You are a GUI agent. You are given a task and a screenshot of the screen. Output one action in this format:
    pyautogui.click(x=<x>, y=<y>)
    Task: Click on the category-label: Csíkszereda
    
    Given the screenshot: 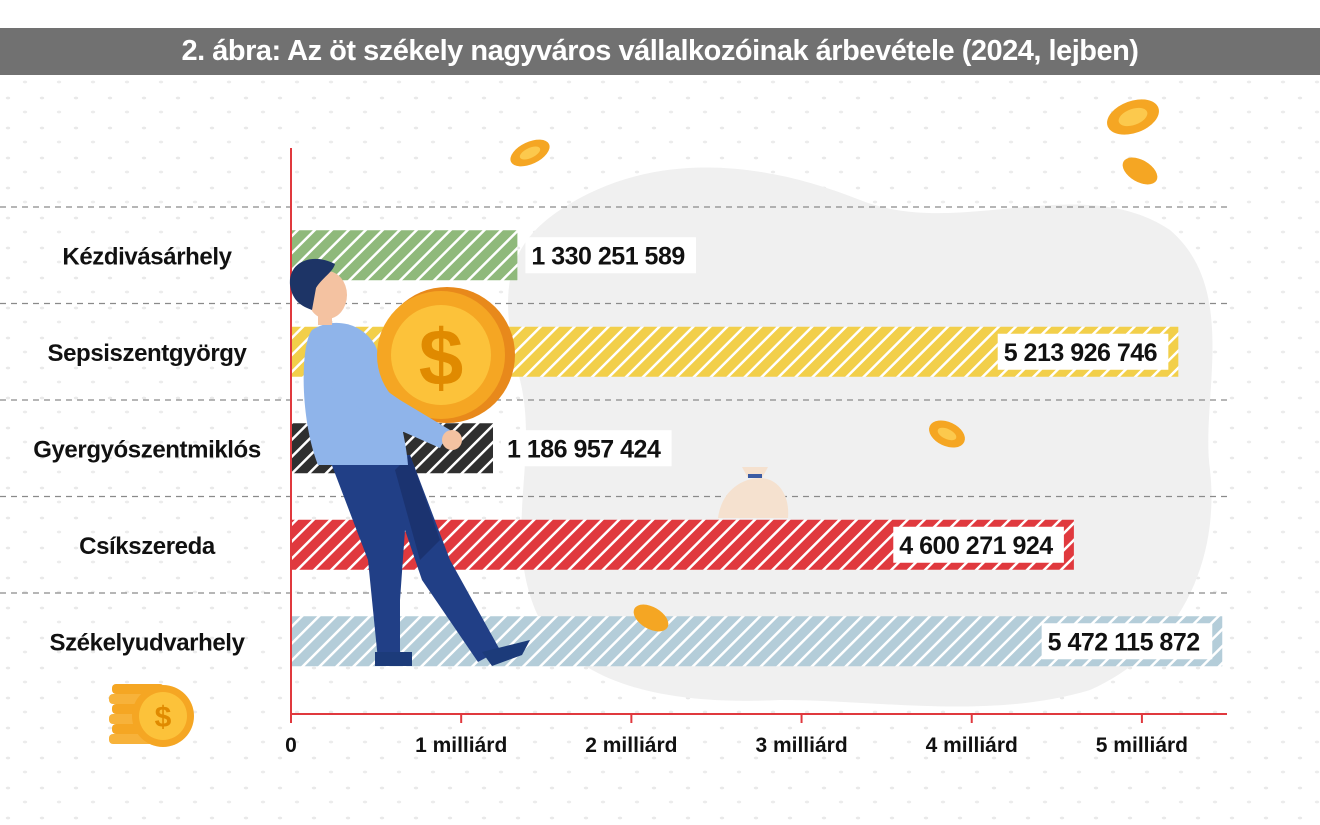 What is the action you would take?
    pyautogui.click(x=147, y=546)
    